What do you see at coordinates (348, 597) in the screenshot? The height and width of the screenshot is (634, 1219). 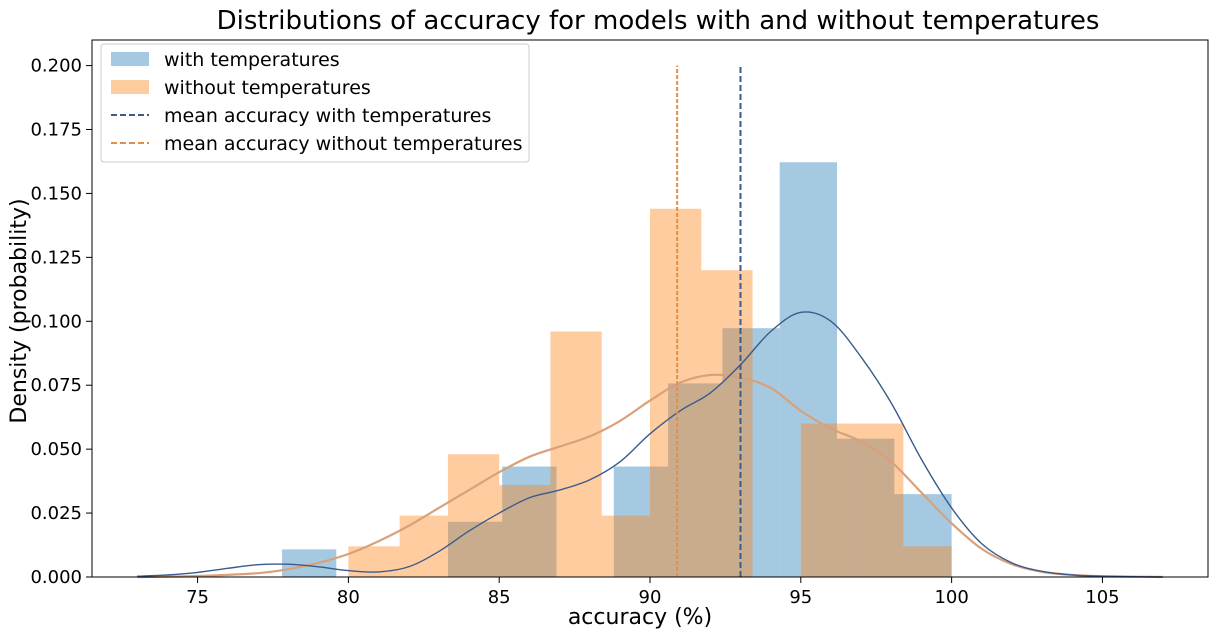 I see `x-tick-label-80: 80` at bounding box center [348, 597].